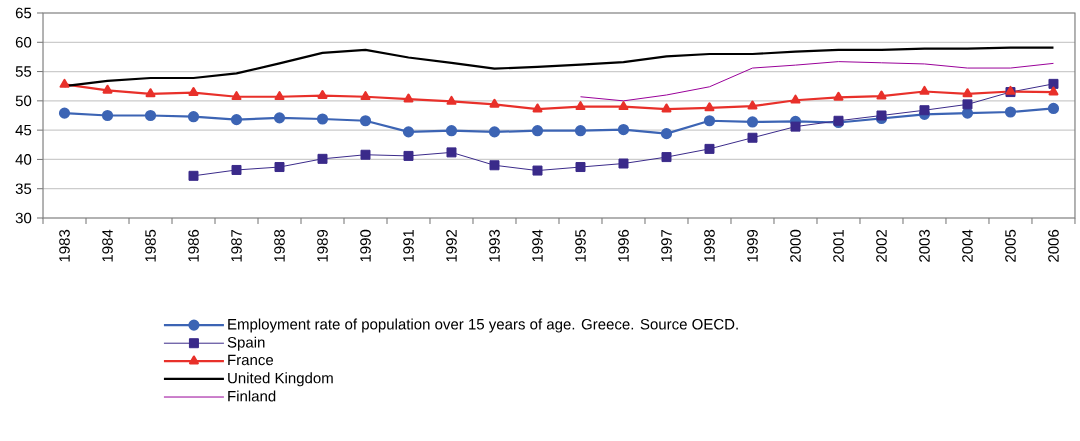  Describe the element at coordinates (193, 245) in the screenshot. I see `x-tick-label: 1986` at that location.